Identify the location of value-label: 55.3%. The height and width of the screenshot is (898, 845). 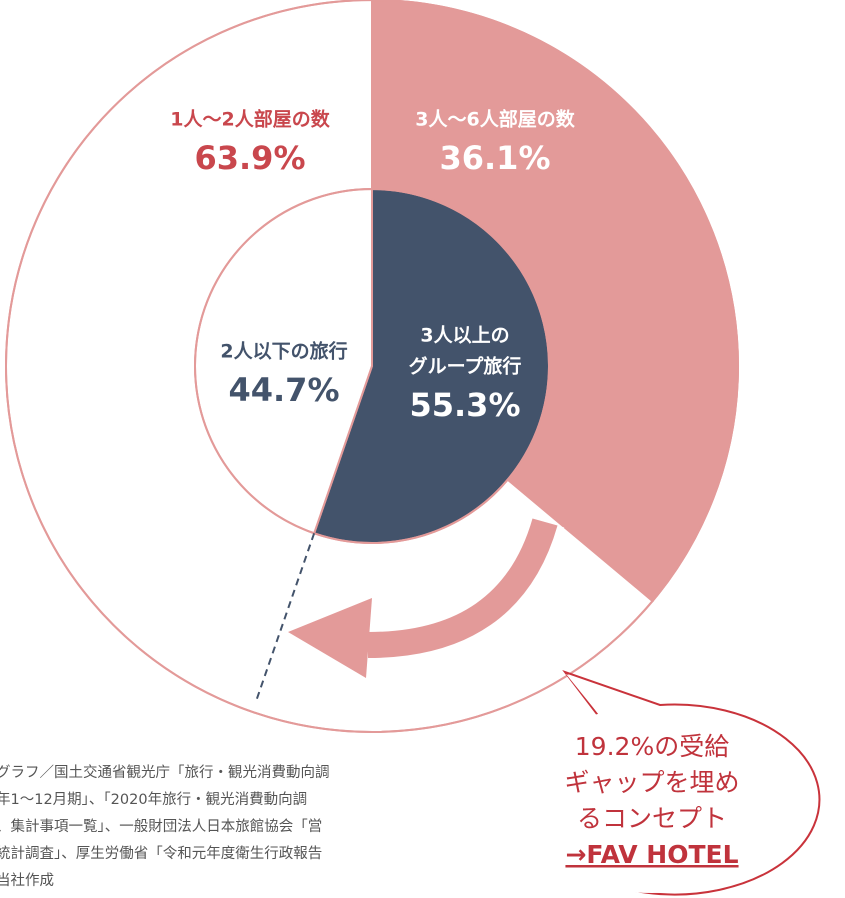
(464, 405).